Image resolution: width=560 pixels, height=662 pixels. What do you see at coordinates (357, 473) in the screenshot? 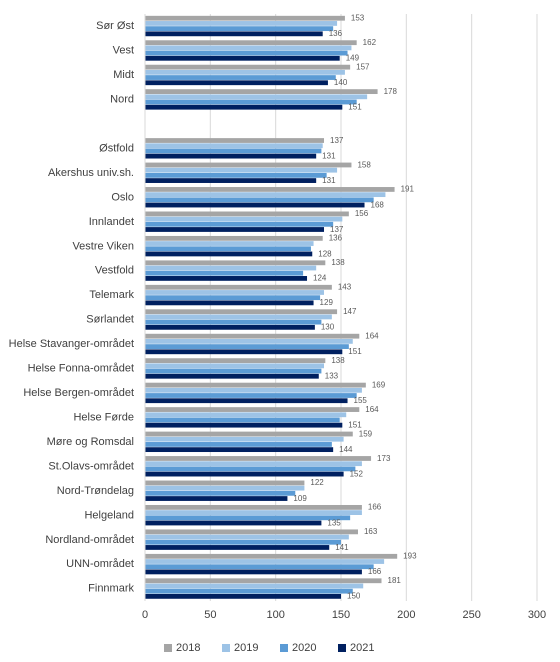
I see `value-label: 152` at bounding box center [357, 473].